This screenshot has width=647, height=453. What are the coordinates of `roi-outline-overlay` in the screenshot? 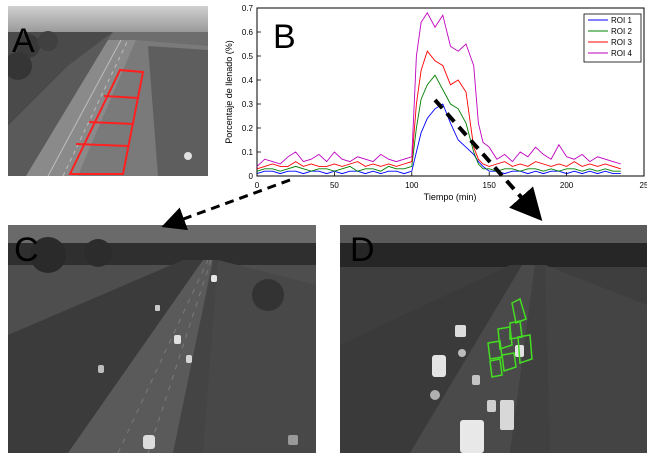 It's located at (106, 121).